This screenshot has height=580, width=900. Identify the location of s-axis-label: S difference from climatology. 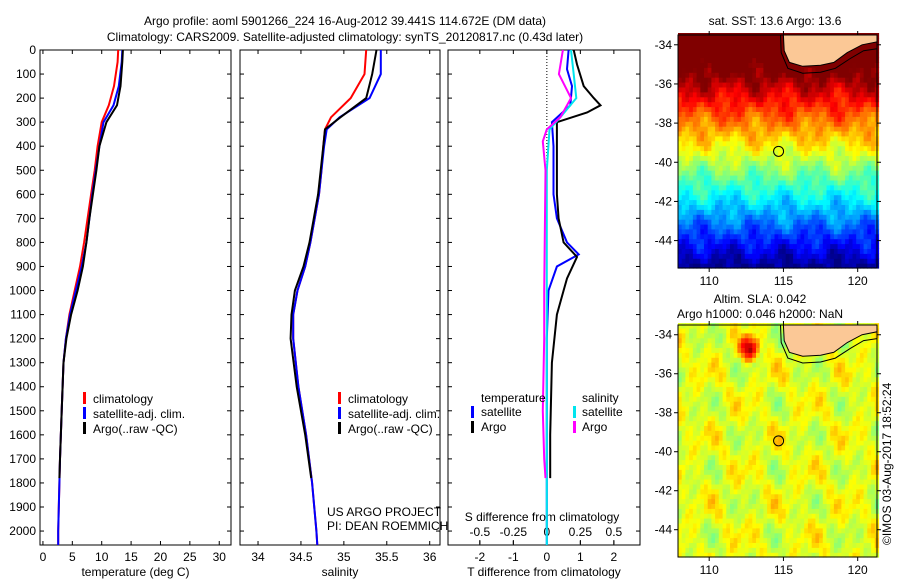
(542, 517).